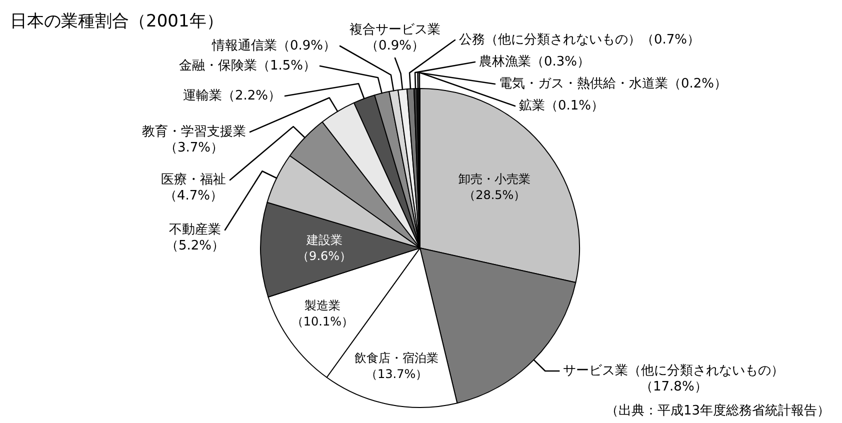 The width and height of the screenshot is (842, 423). What do you see at coordinates (396, 358) in the screenshot?
I see `slice-label: 飲食店・宿泊業` at bounding box center [396, 358].